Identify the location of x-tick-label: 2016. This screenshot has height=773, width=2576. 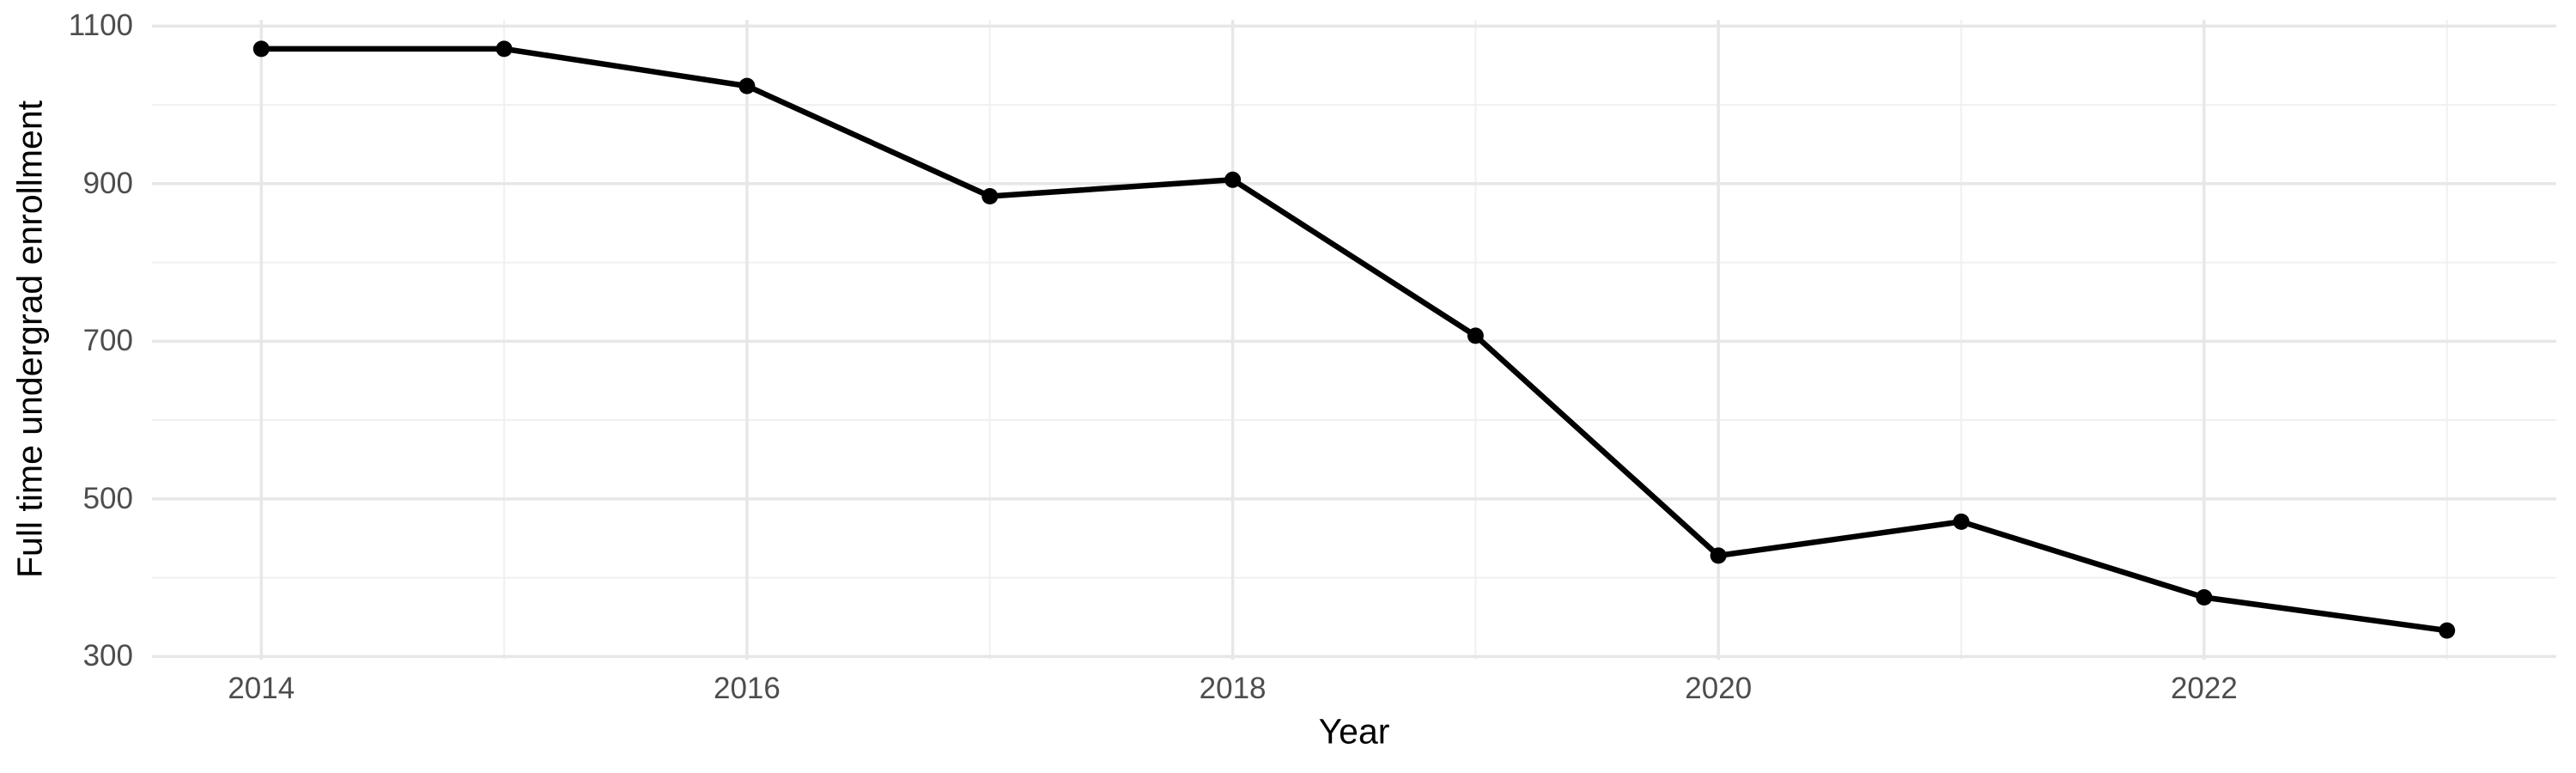
(747, 688).